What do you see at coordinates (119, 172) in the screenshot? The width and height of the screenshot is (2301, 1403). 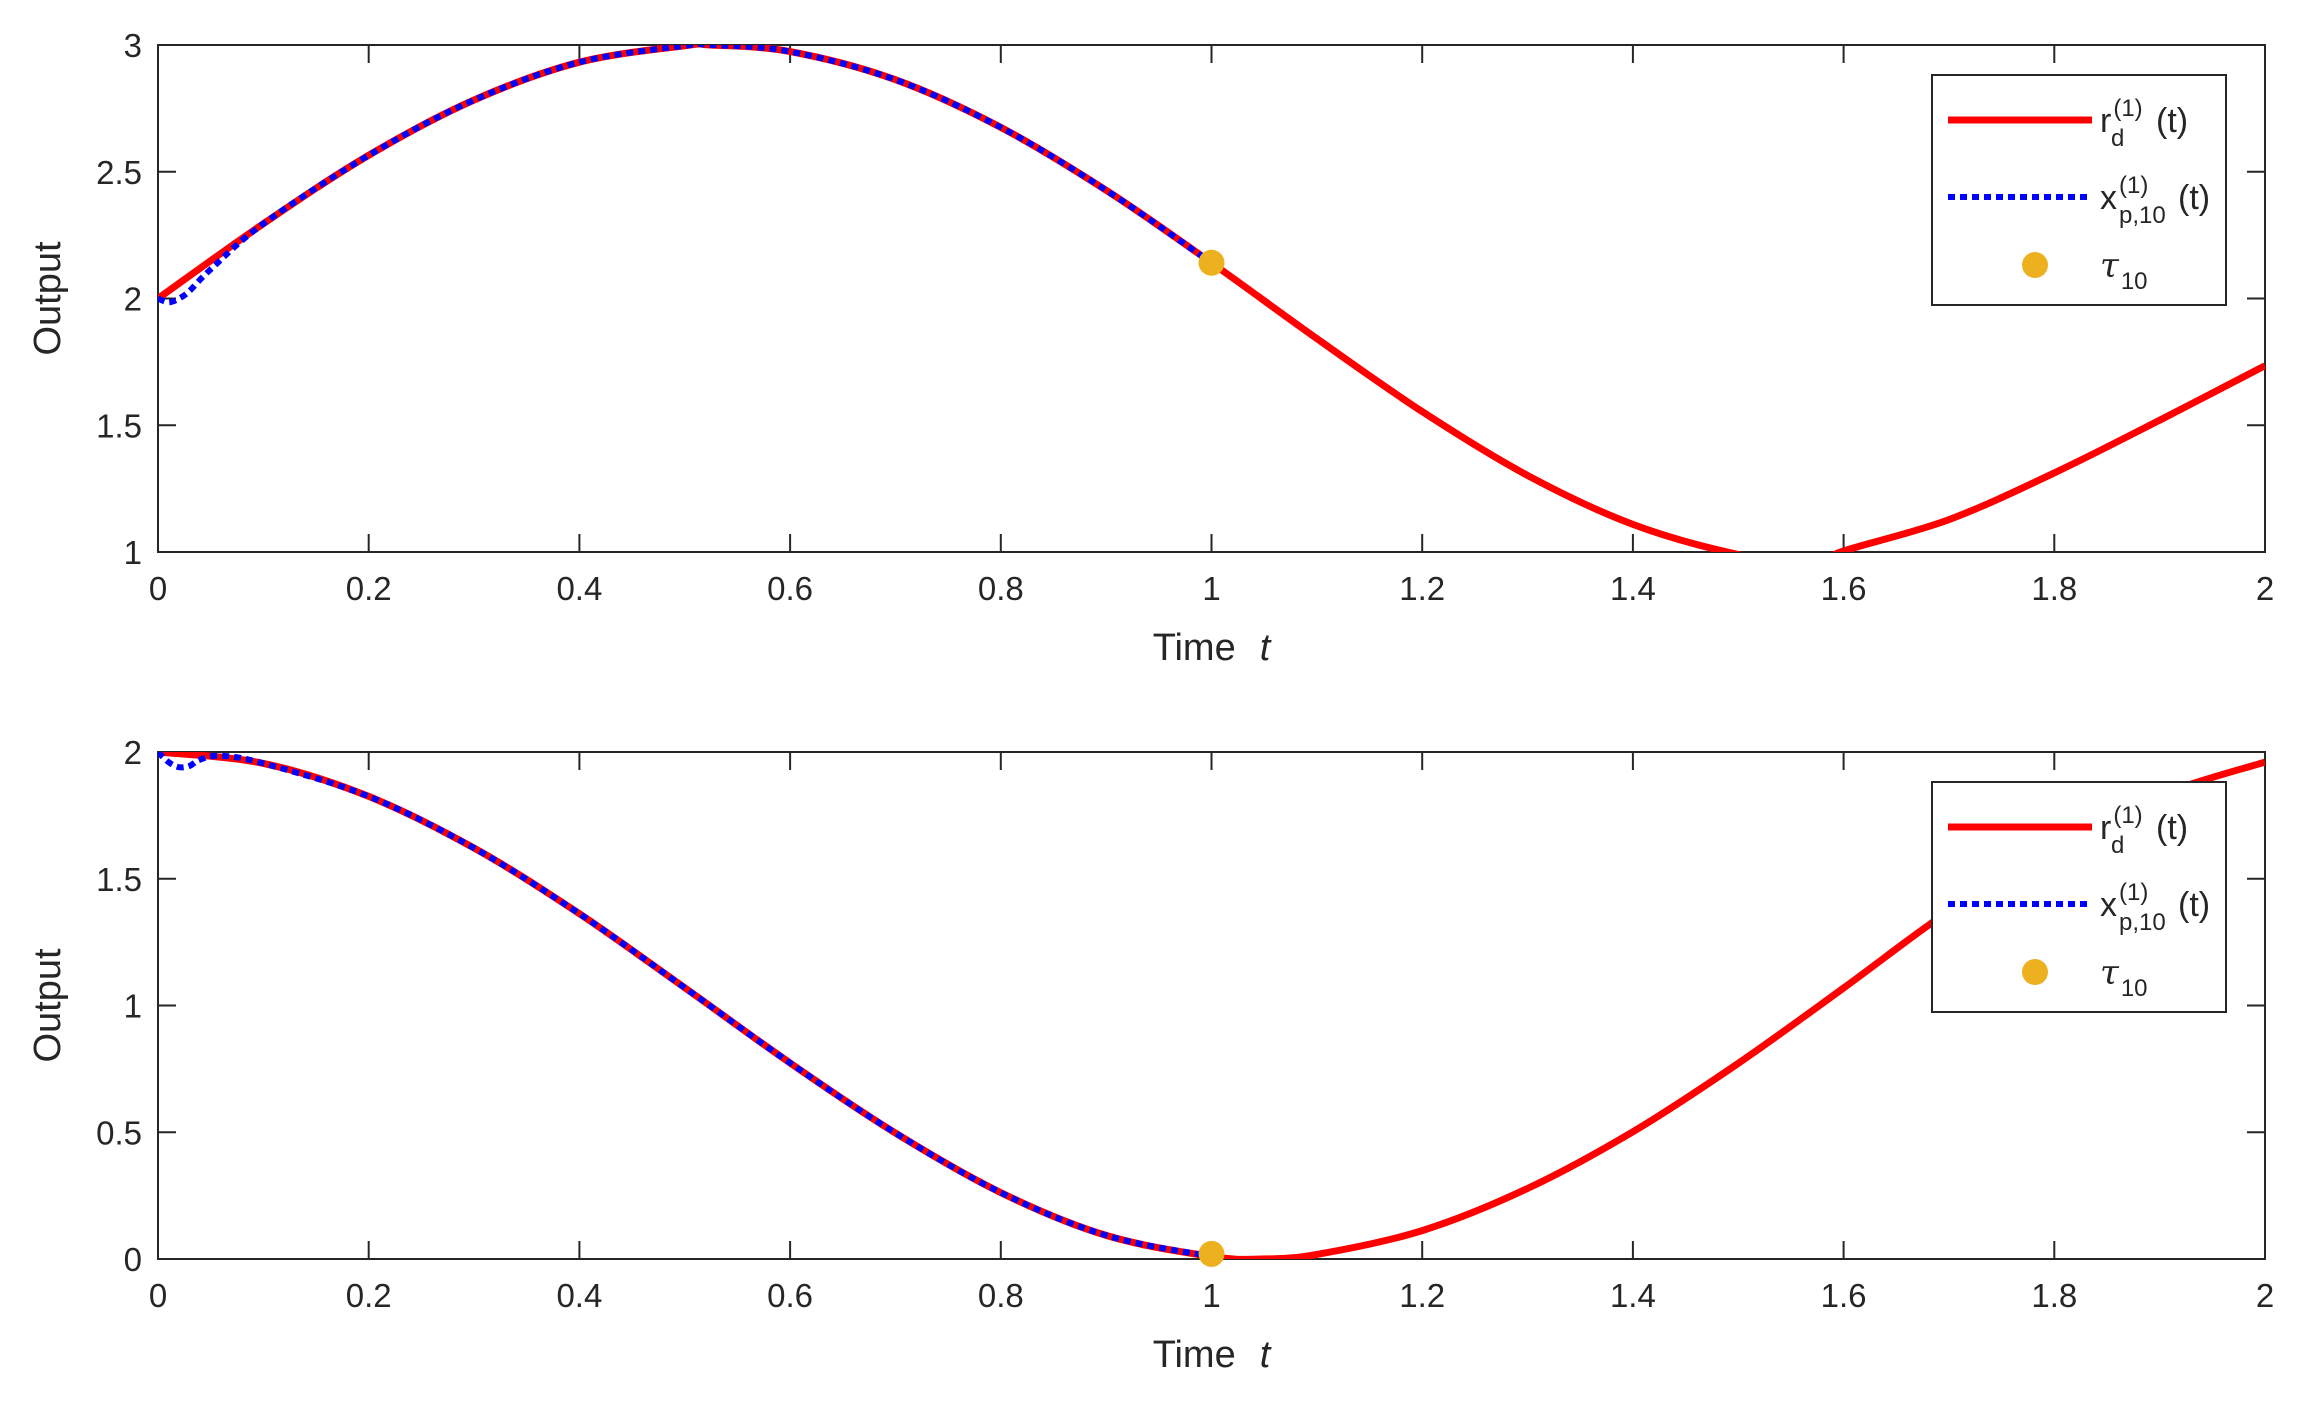 I see `y-tick-label: 2.5` at bounding box center [119, 172].